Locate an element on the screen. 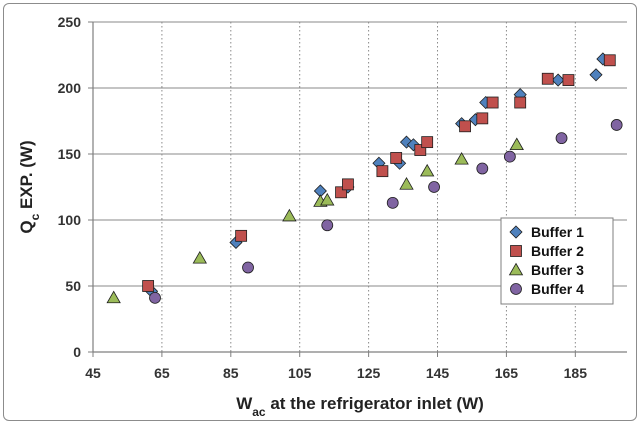 Image resolution: width=642 pixels, height=426 pixels. legend-label: Buffer 4 is located at coordinates (557, 289).